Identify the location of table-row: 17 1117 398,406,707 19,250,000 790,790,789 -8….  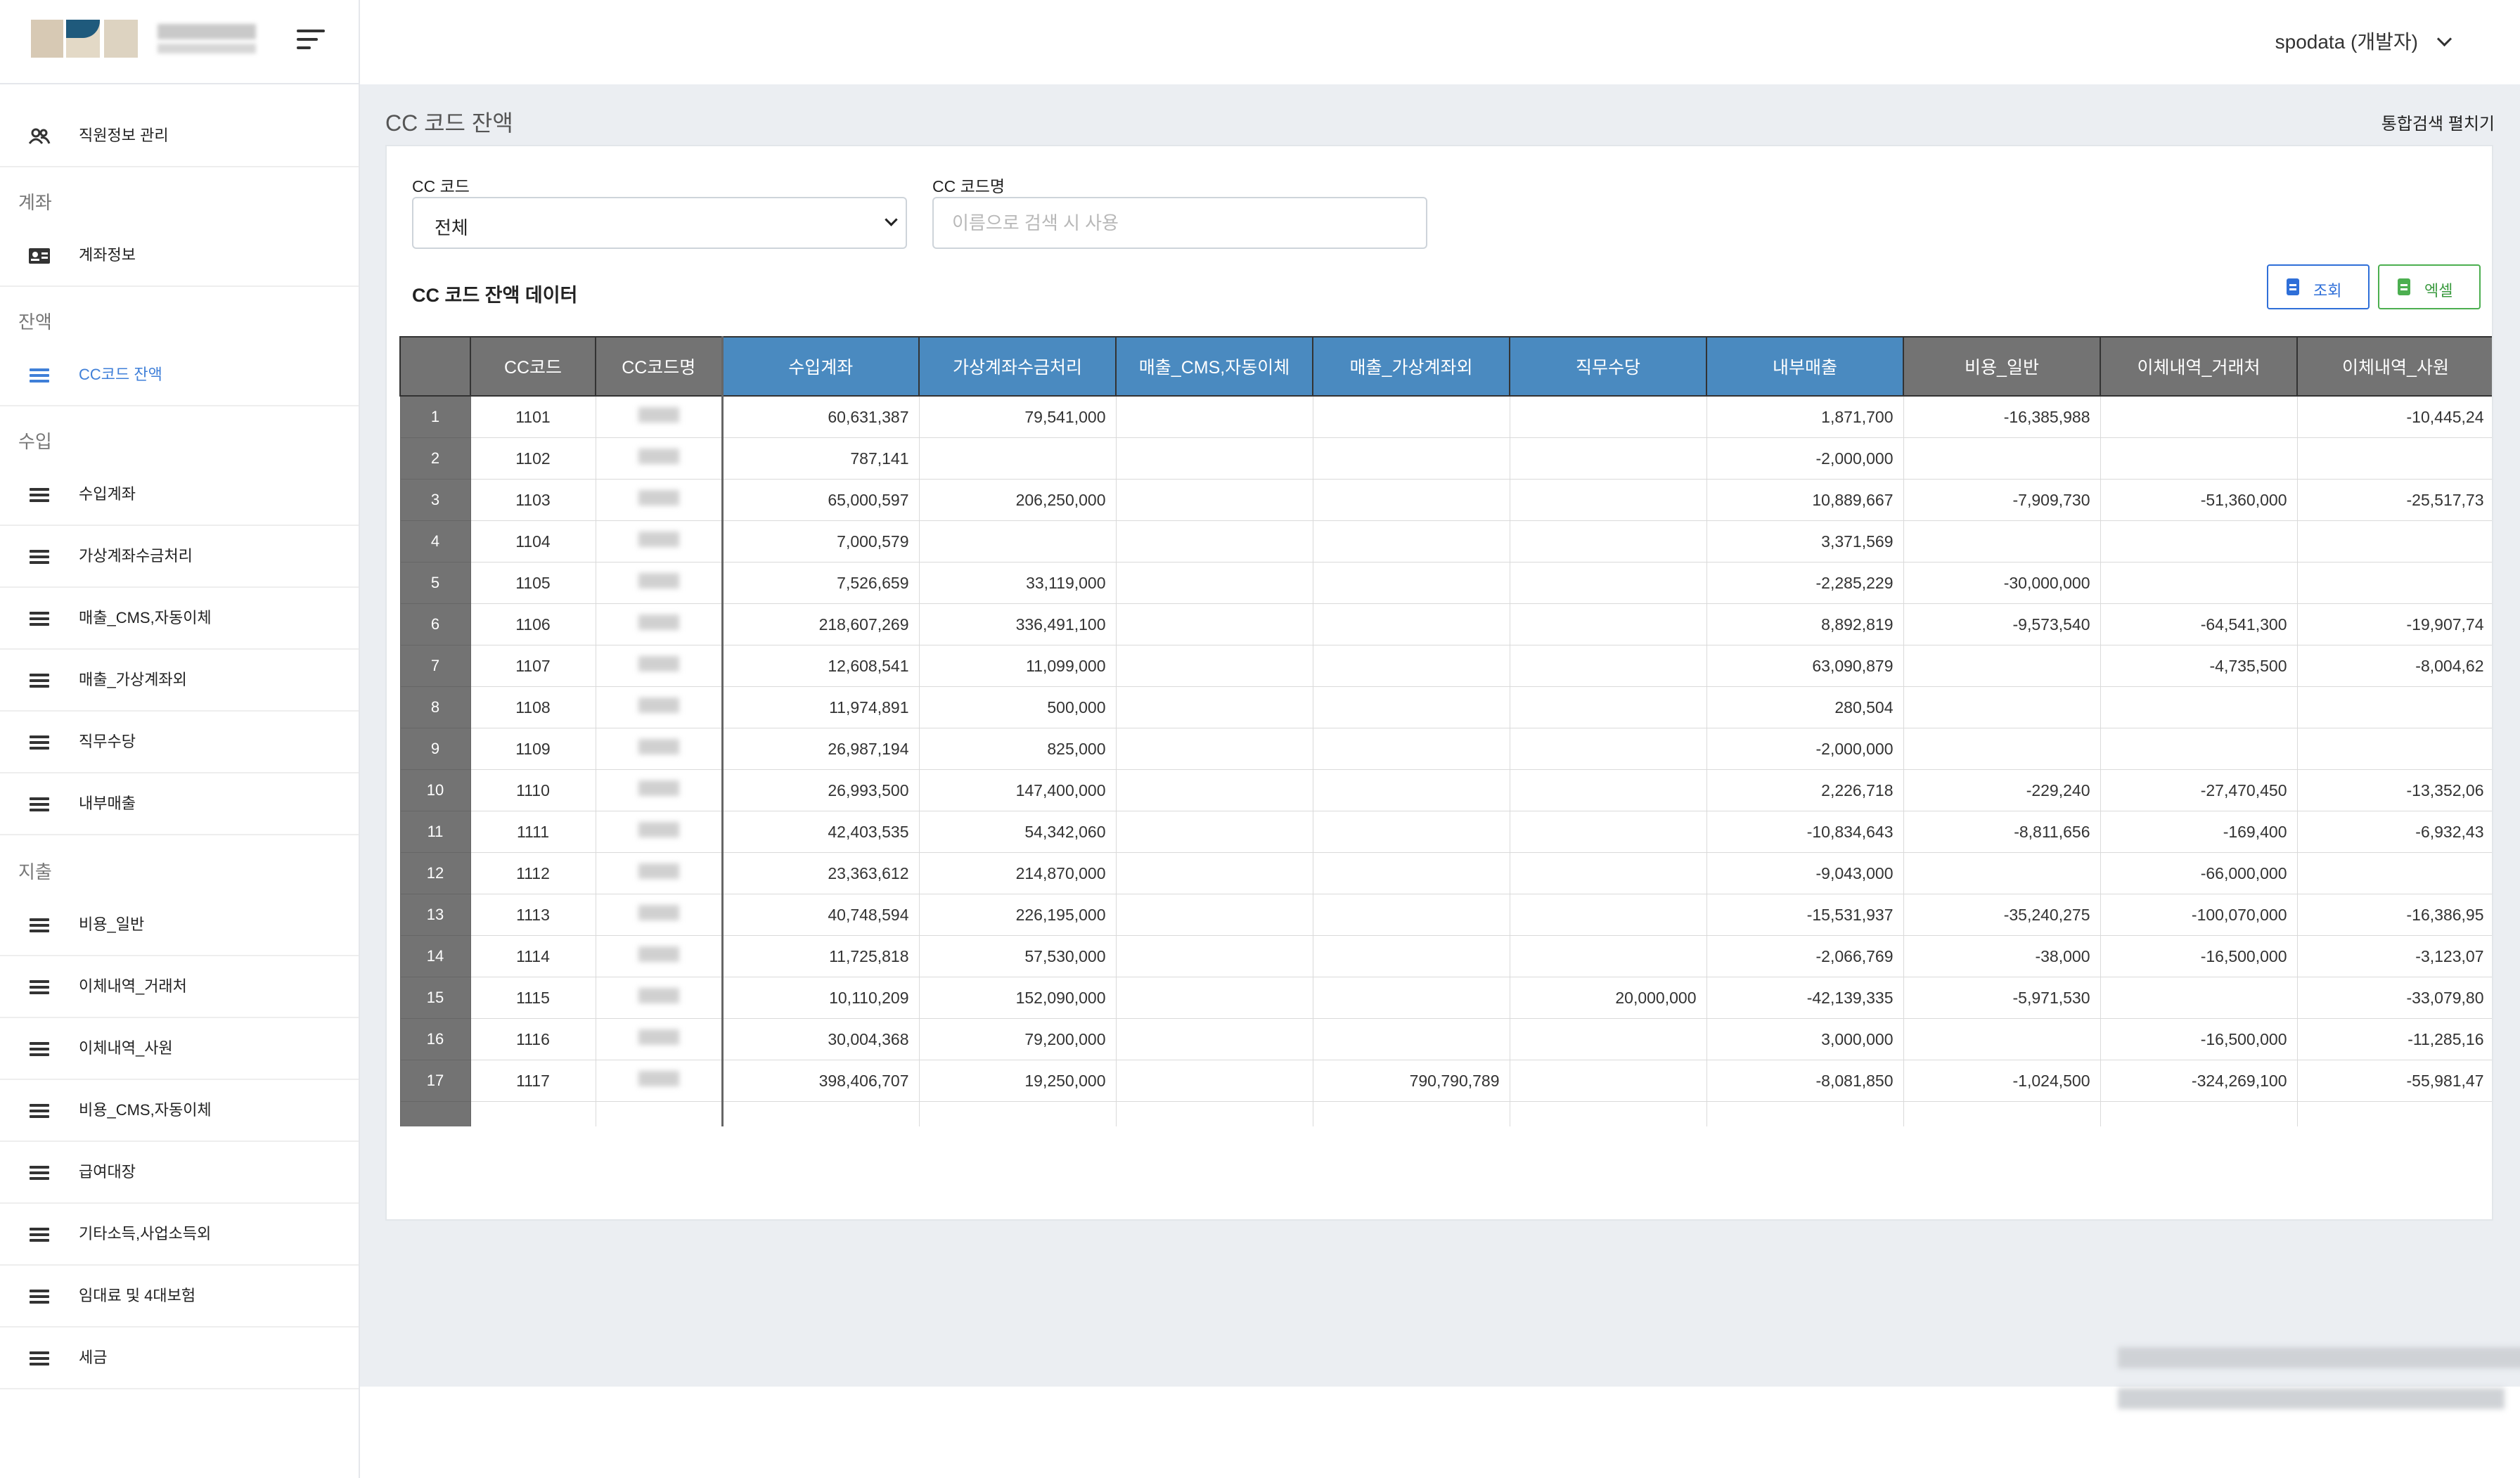
(1445, 1081).